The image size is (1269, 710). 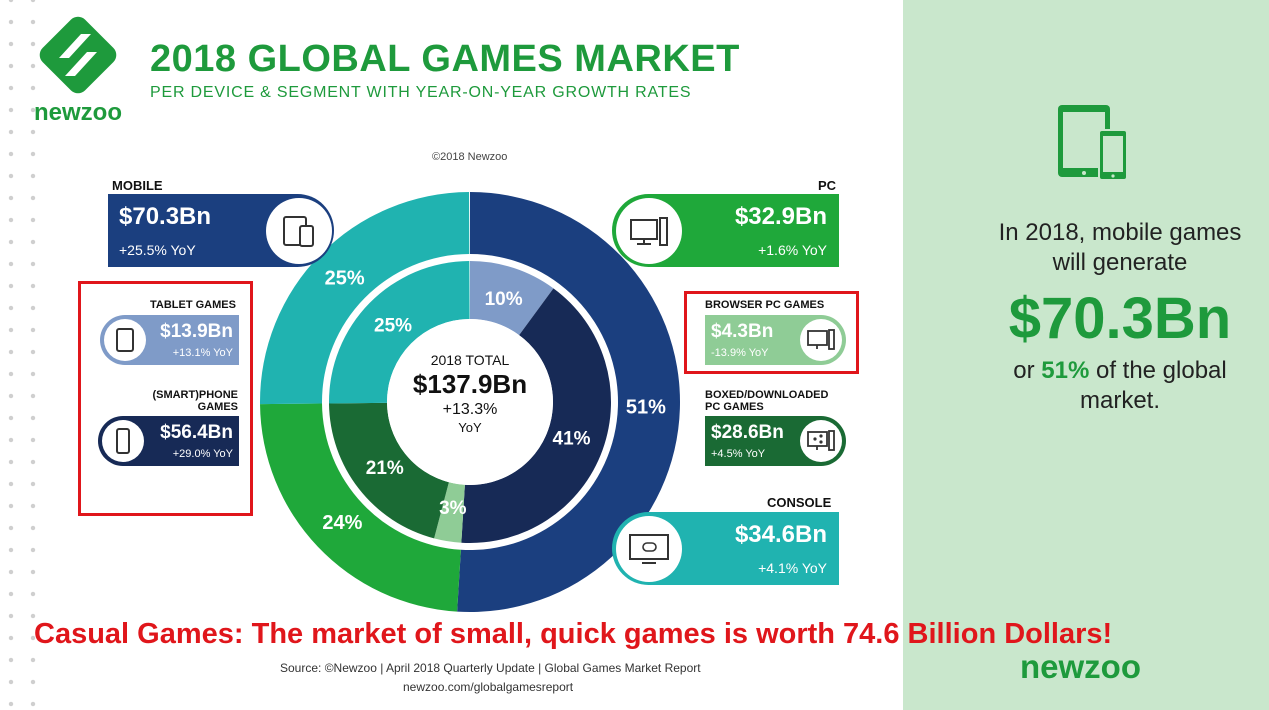 What do you see at coordinates (792, 568) in the screenshot?
I see `console-yoy: +4.1% YoY` at bounding box center [792, 568].